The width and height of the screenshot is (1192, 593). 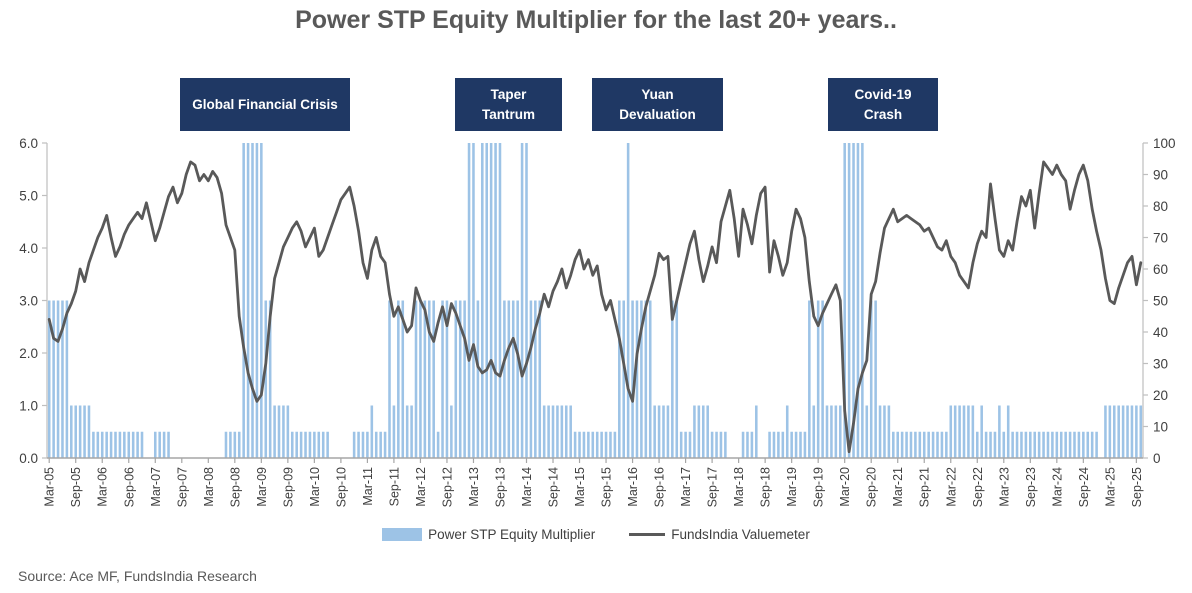 What do you see at coordinates (883, 104) in the screenshot?
I see `annotation-covid-crash: Covid-19 Crash` at bounding box center [883, 104].